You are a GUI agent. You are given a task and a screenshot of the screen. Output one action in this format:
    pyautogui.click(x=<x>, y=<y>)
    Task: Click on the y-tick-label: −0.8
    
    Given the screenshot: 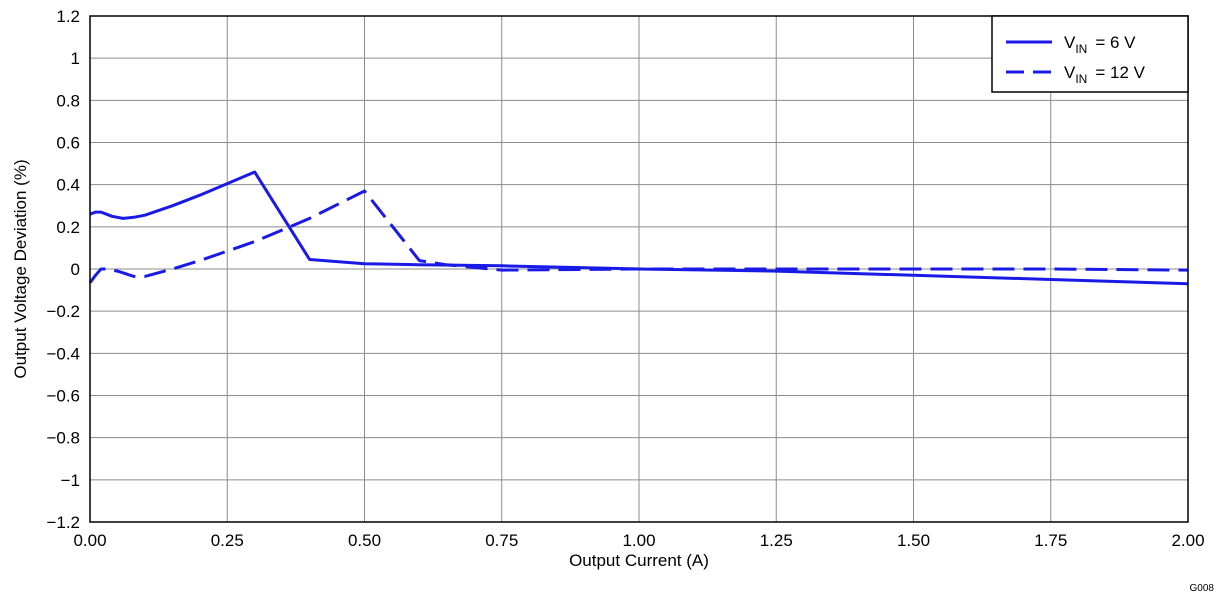 What is the action you would take?
    pyautogui.click(x=63, y=438)
    